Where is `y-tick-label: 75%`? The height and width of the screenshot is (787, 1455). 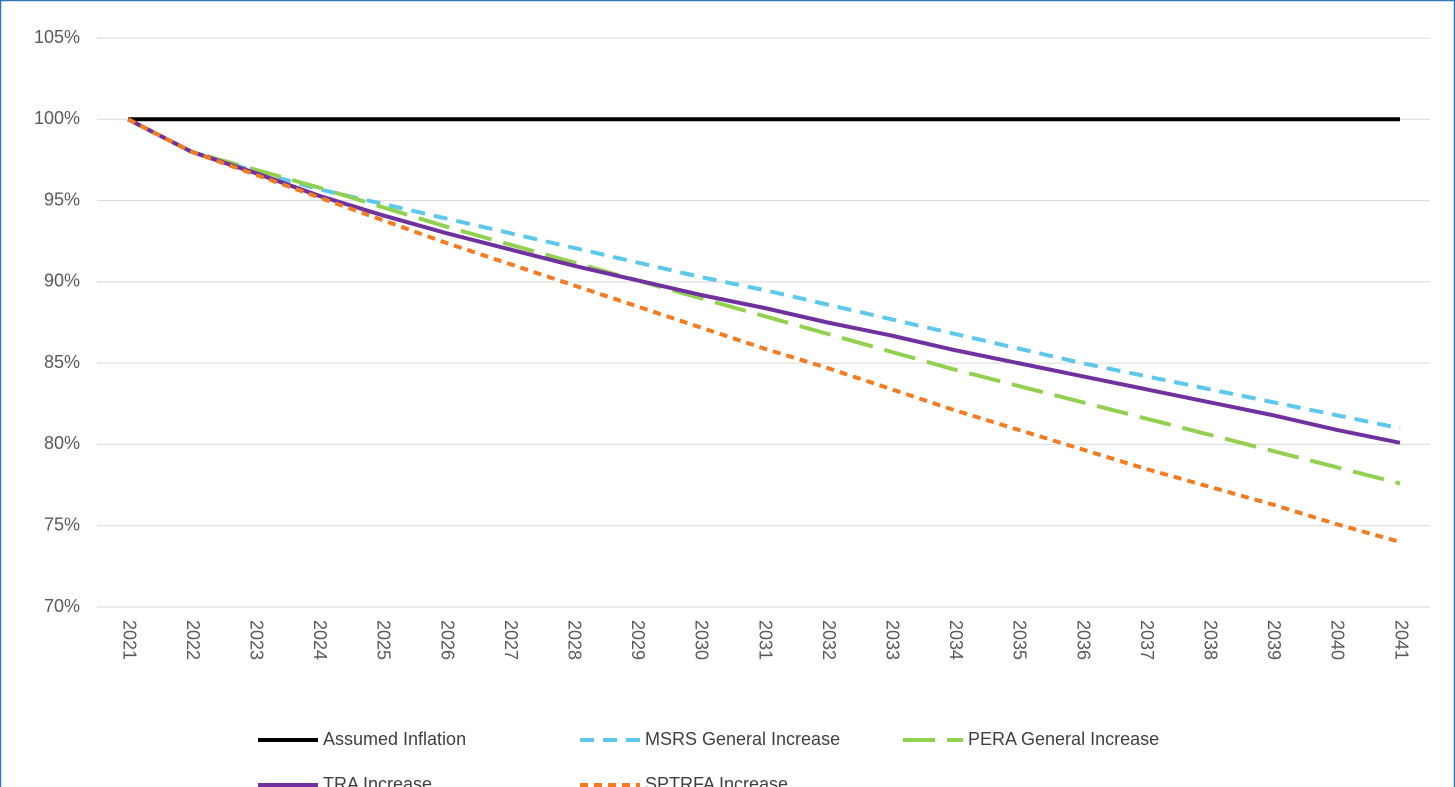
y-tick-label: 75% is located at coordinates (62, 524).